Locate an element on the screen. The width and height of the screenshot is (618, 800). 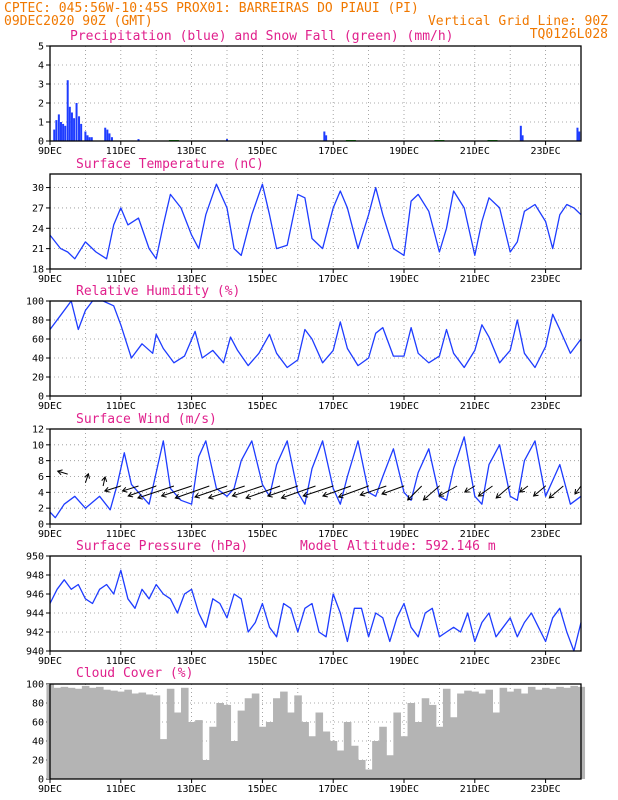
precip-xtick-label: 11DEC is located at coordinates (121, 151).